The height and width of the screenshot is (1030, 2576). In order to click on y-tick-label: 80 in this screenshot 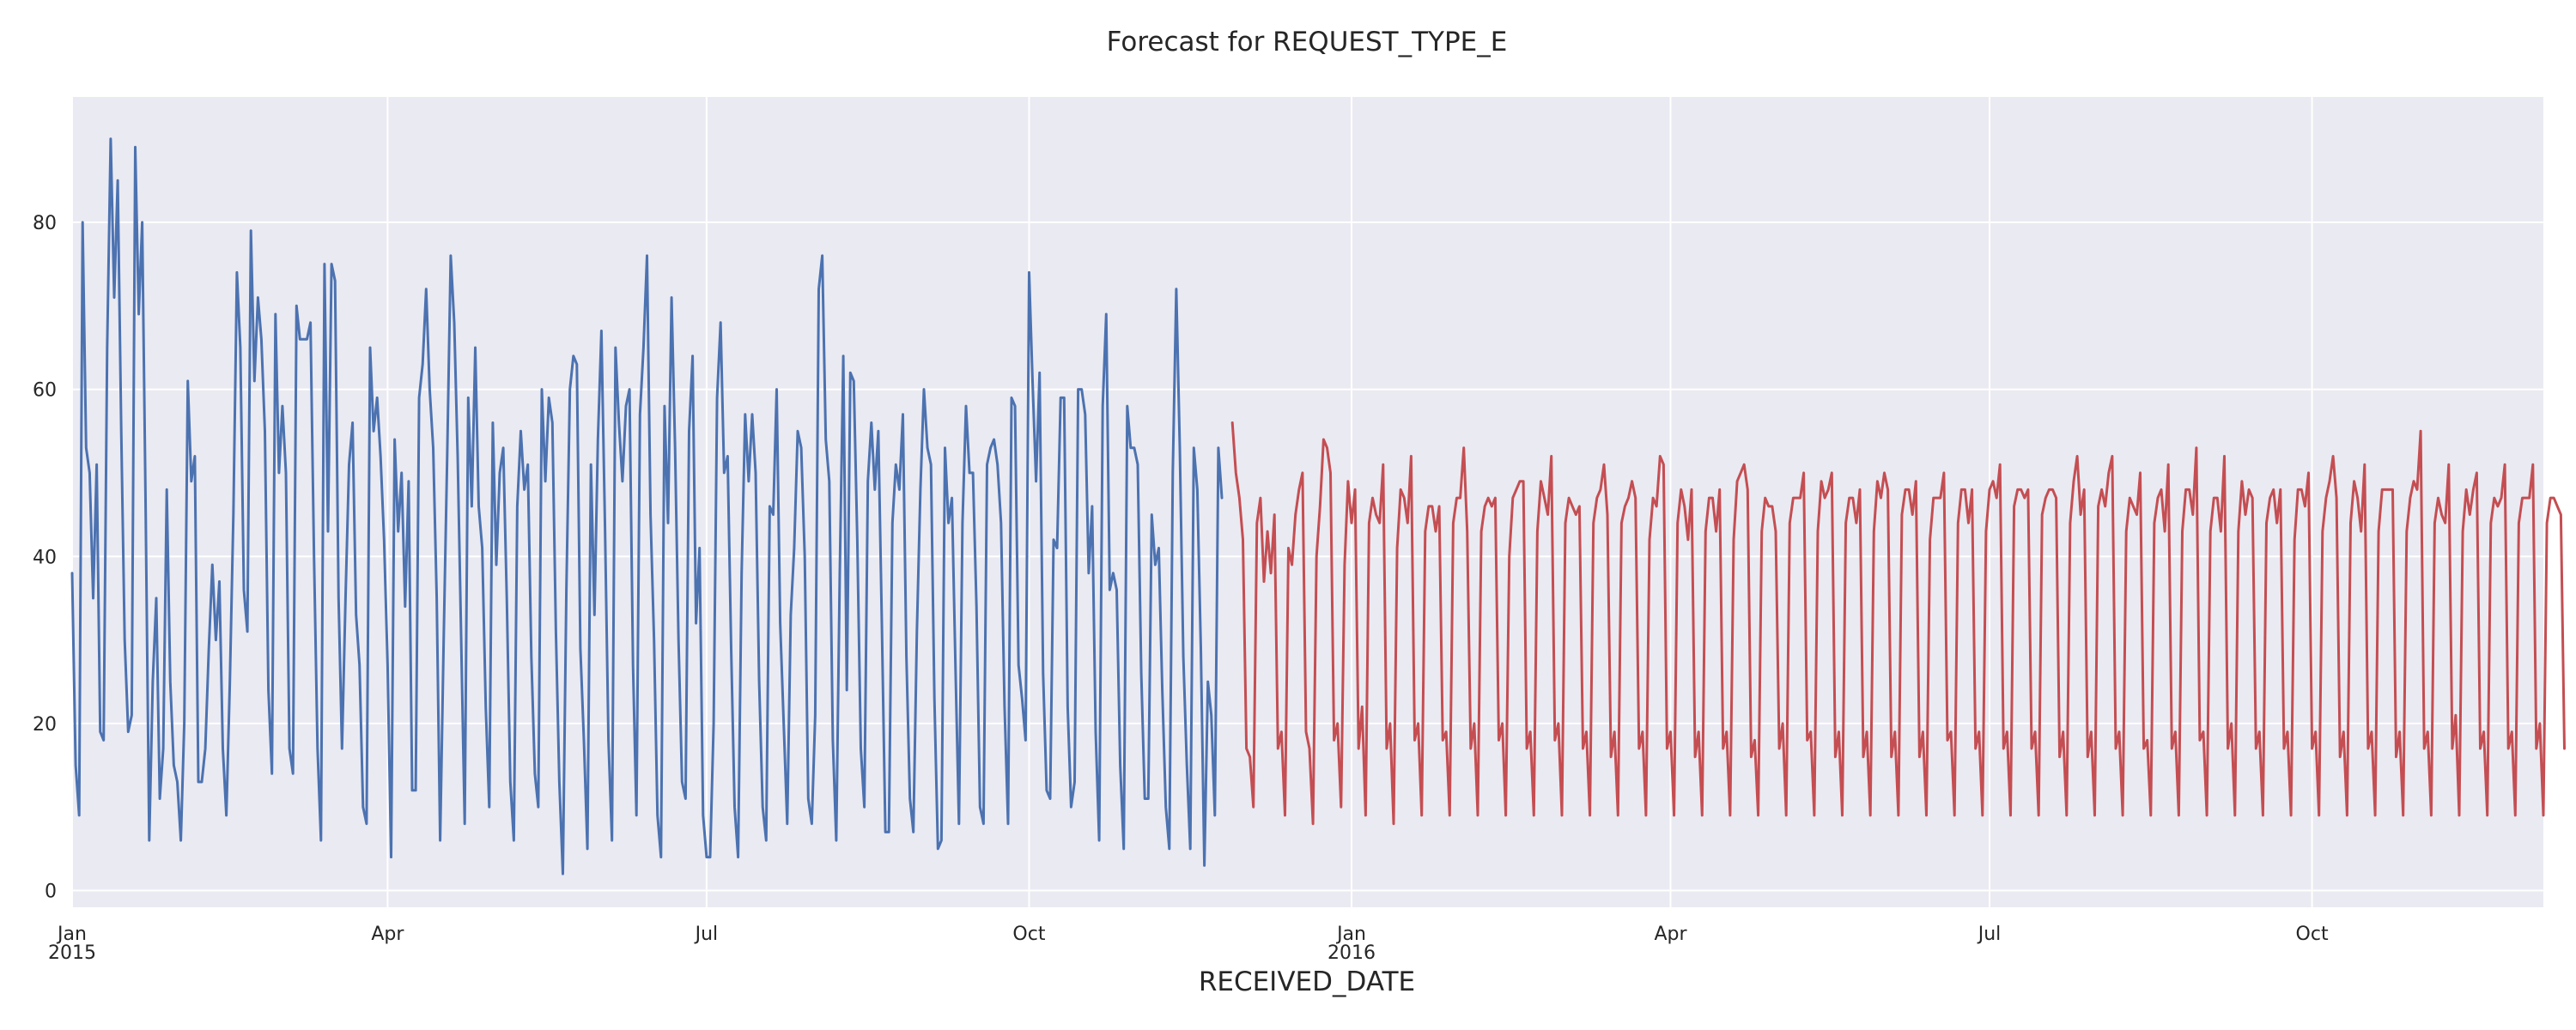, I will do `click(45, 223)`.